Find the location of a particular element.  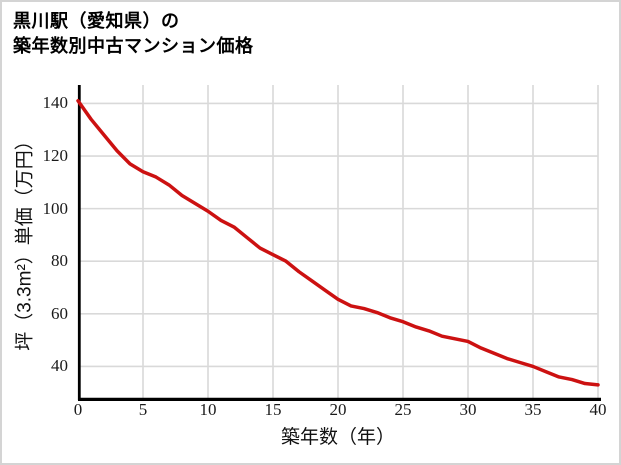

x-tick-label: 25 is located at coordinates (403, 409).